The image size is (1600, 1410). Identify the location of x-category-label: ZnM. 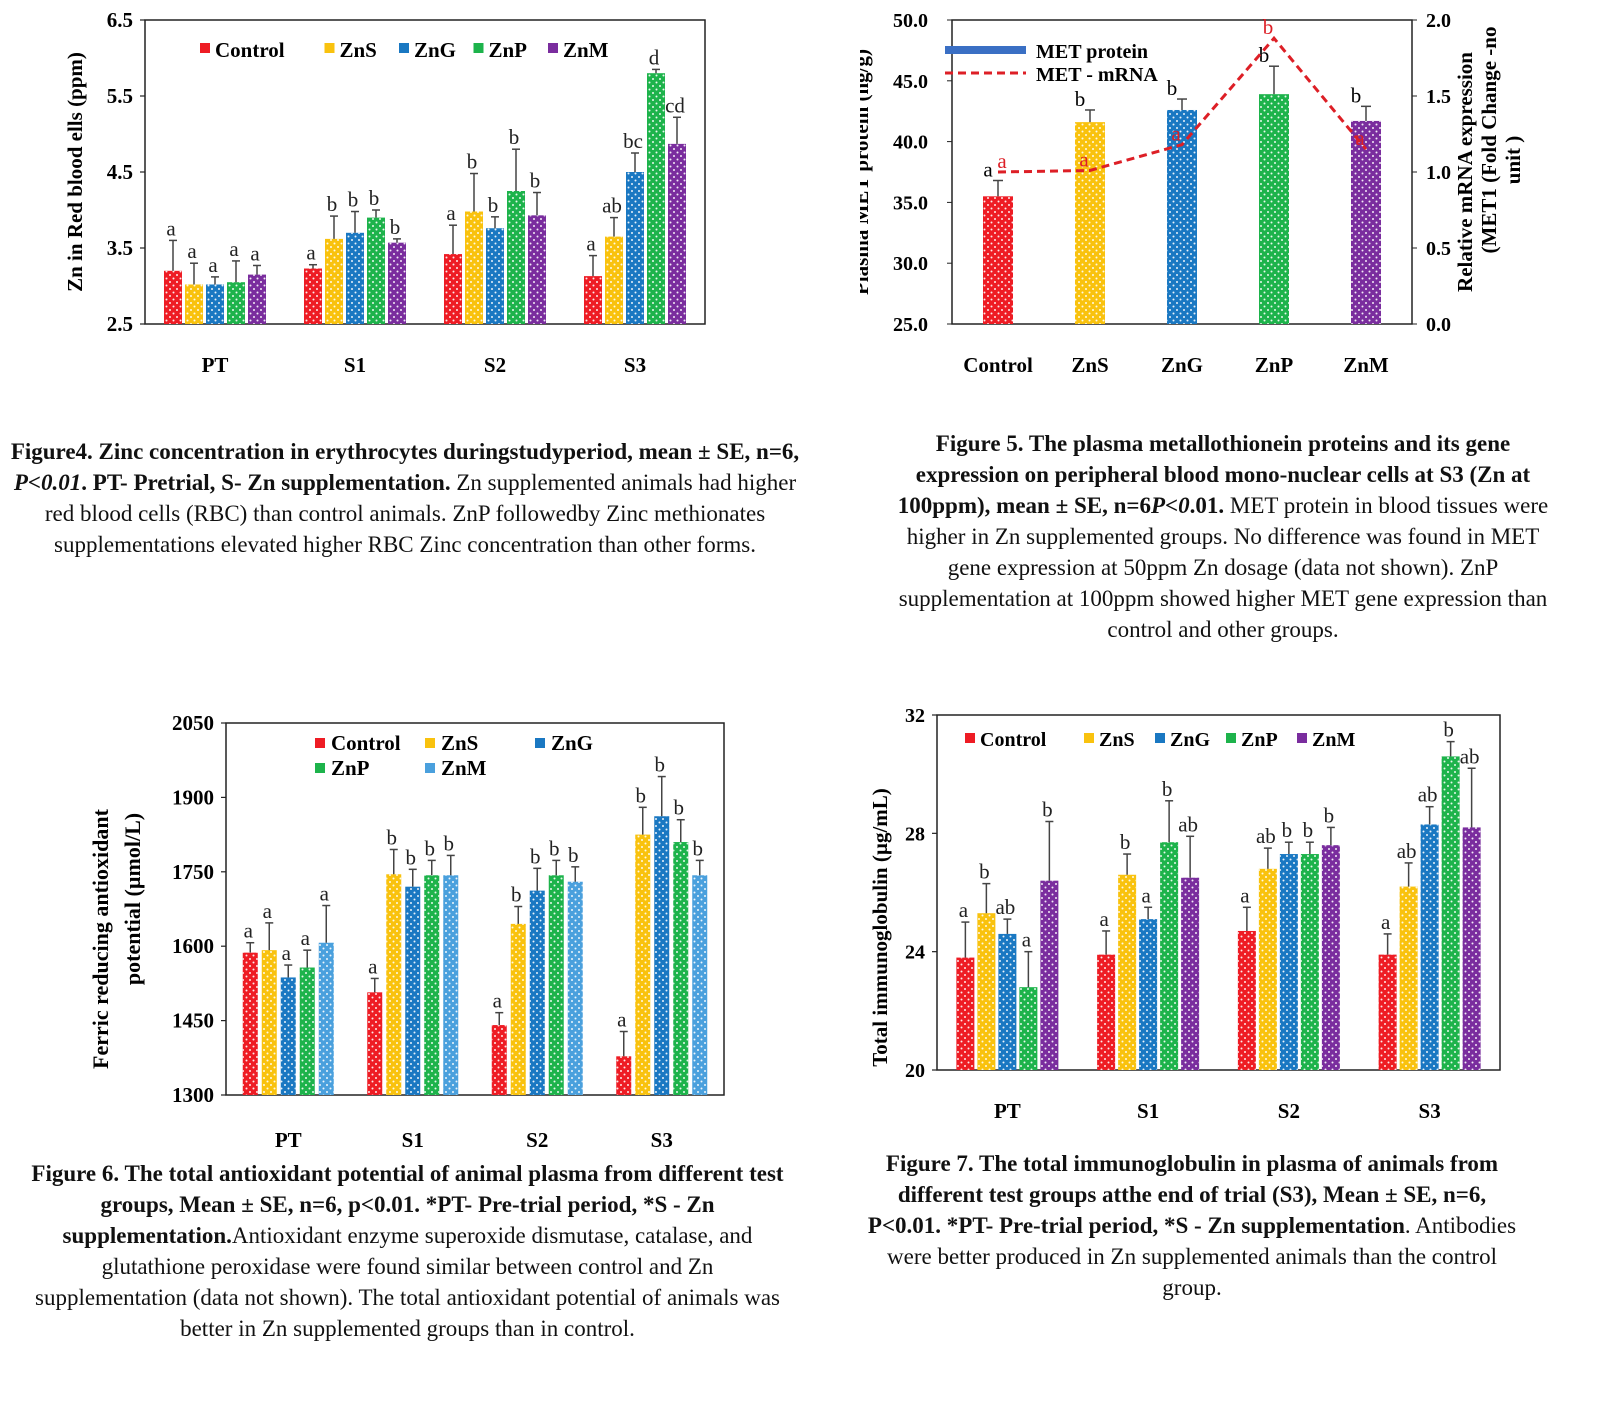
(1366, 365).